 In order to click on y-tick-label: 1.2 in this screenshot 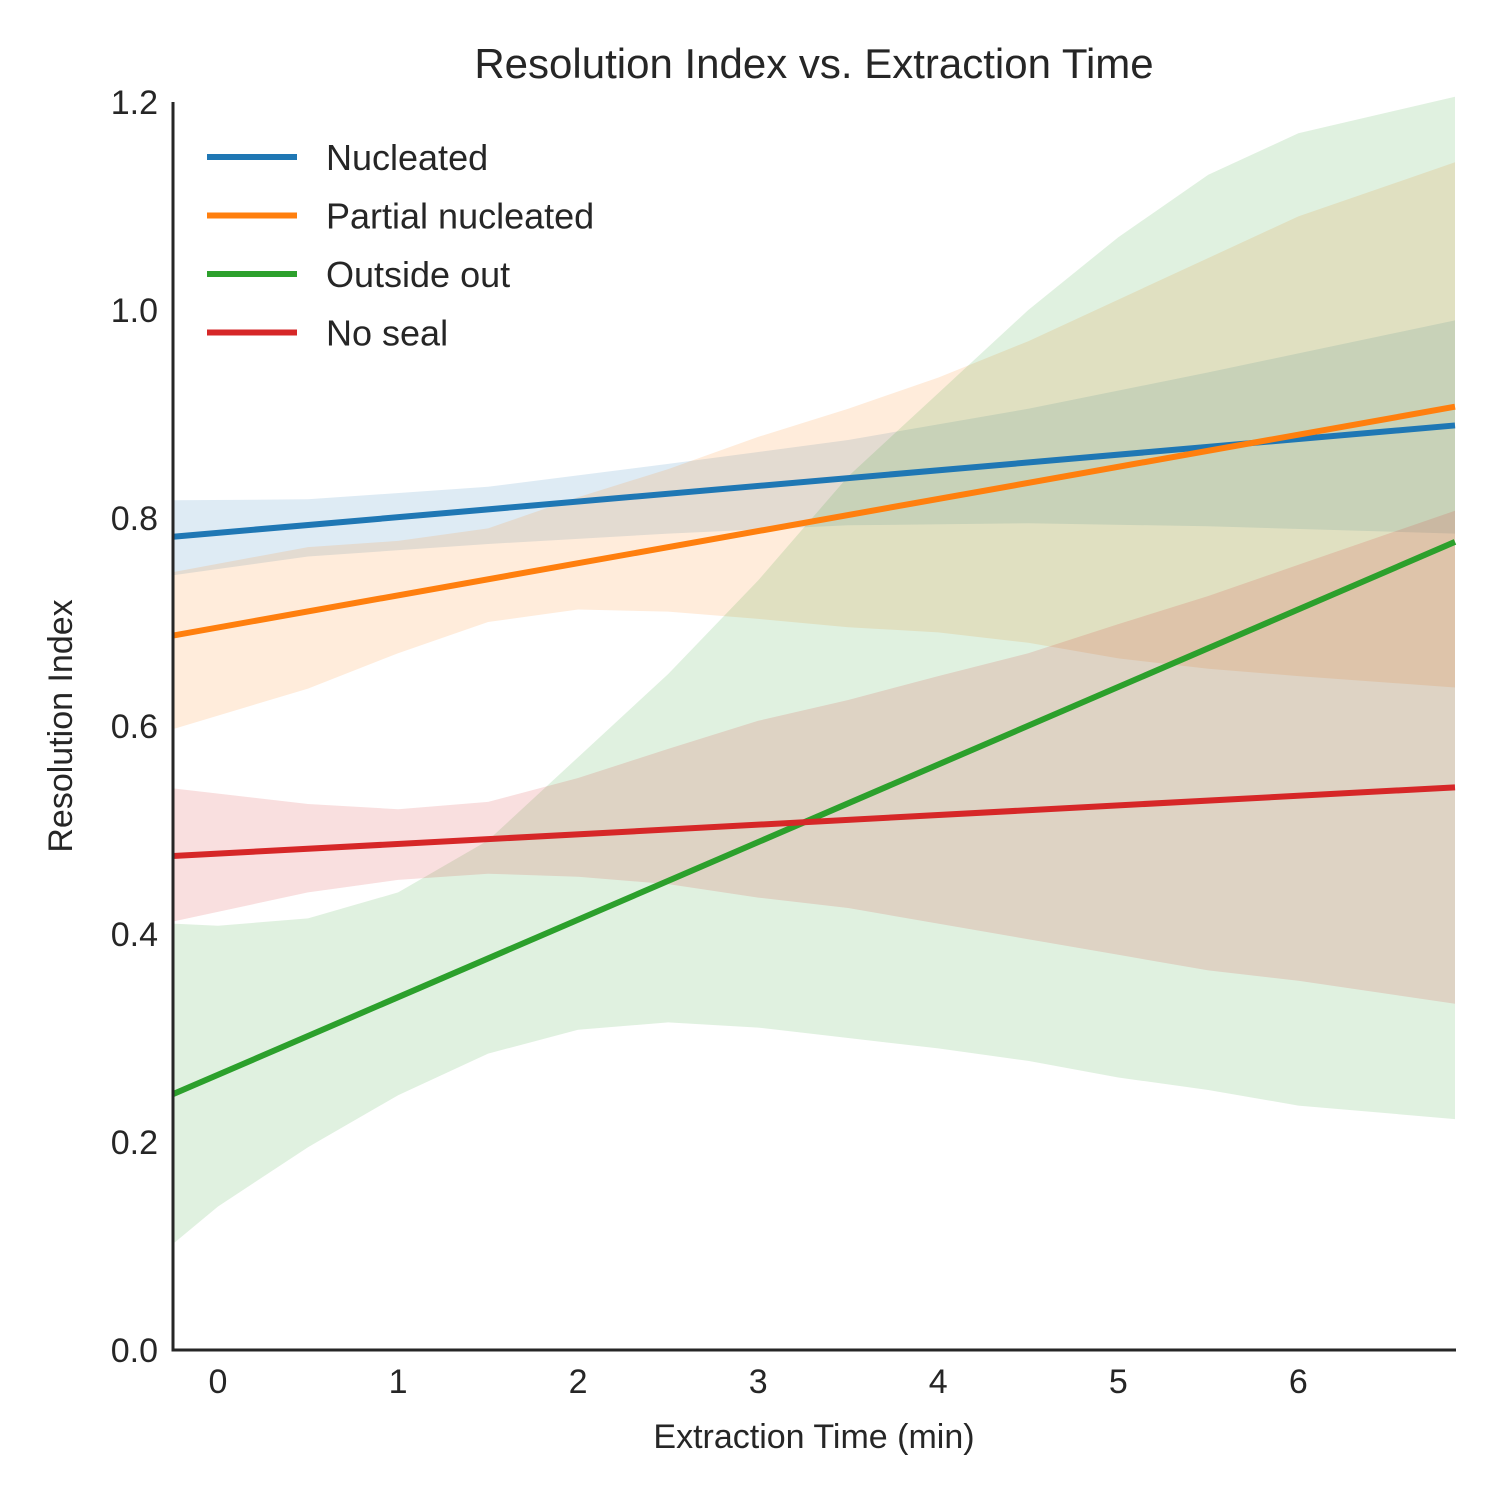, I will do `click(134, 103)`.